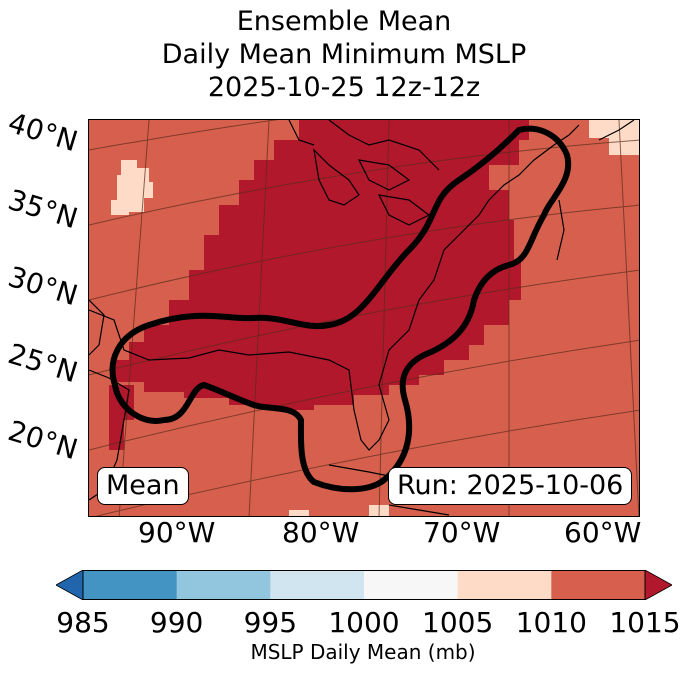 This screenshot has width=688, height=674. Describe the element at coordinates (645, 622) in the screenshot. I see `colorbar-tick-label: 1015` at that location.